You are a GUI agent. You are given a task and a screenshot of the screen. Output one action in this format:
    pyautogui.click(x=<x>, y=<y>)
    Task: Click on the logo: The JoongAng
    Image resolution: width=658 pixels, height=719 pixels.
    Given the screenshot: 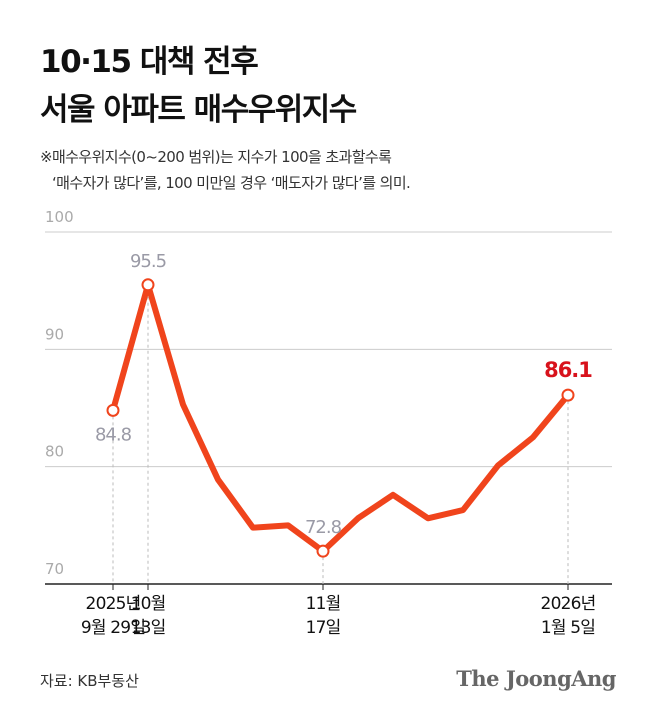 What is the action you would take?
    pyautogui.click(x=536, y=678)
    